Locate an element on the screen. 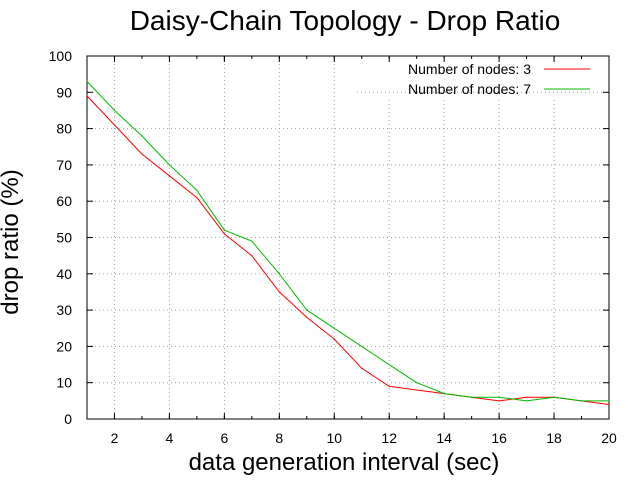 Image resolution: width=640 pixels, height=480 pixels. legend-label: Number of nodes: 7 is located at coordinates (469, 89).